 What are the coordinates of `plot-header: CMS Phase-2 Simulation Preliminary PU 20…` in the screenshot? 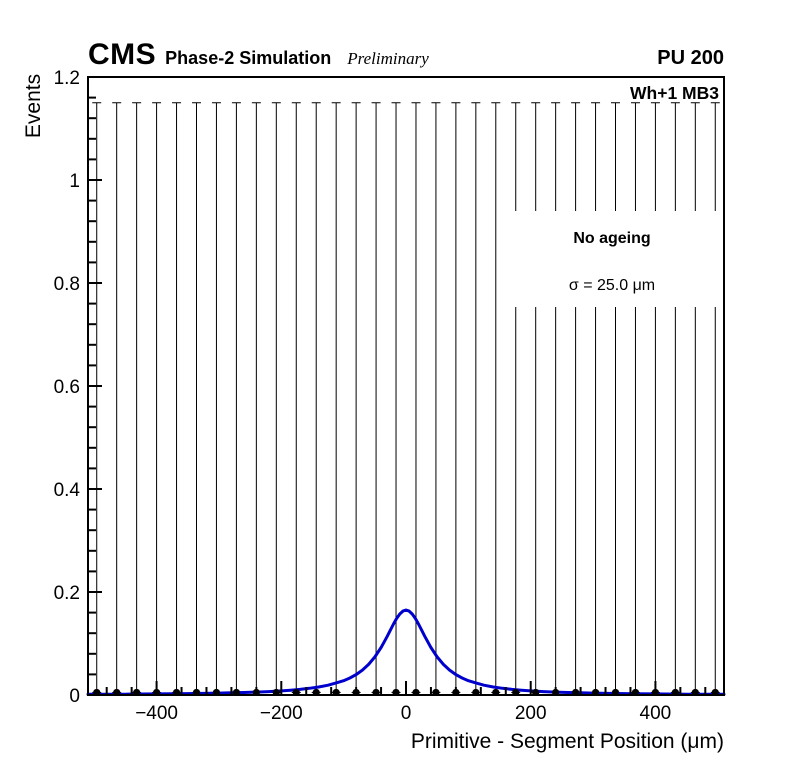 It's located at (406, 55).